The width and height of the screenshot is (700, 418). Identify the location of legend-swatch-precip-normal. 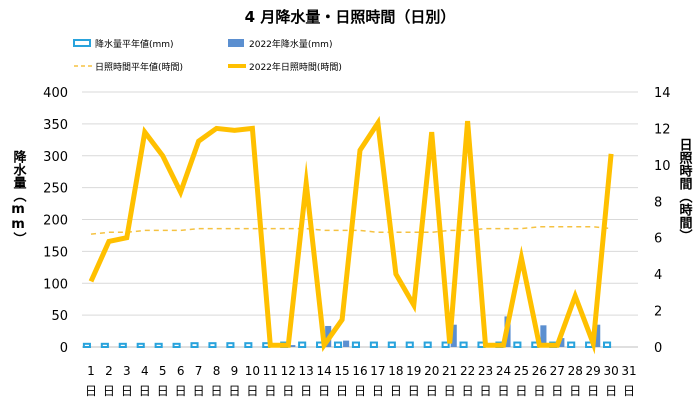
(82, 43).